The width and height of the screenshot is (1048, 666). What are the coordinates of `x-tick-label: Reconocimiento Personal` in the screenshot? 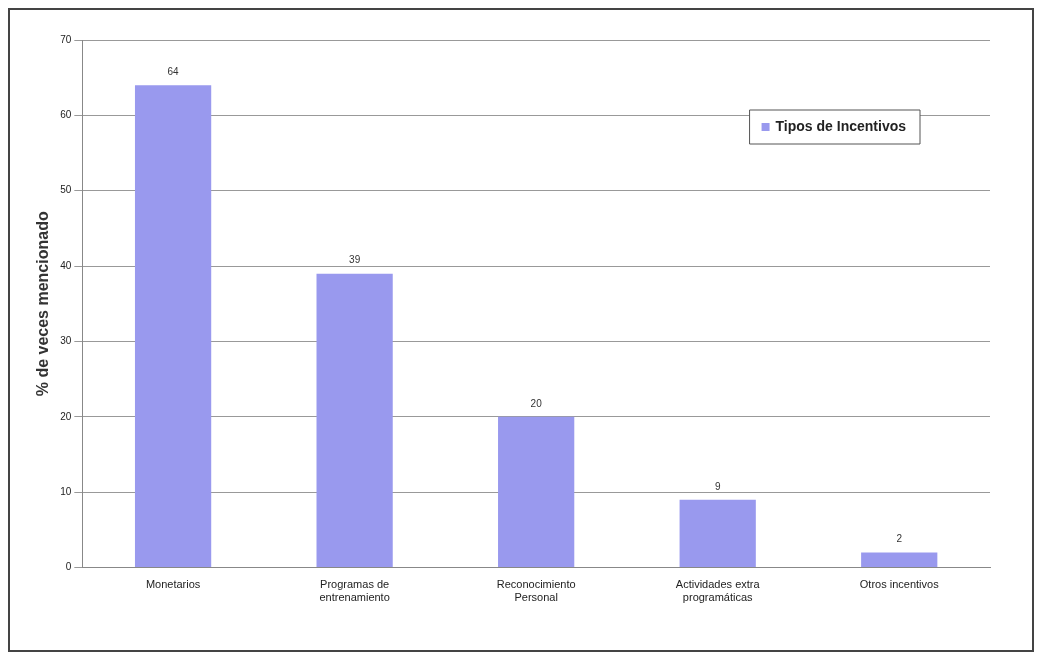 It's located at (536, 591).